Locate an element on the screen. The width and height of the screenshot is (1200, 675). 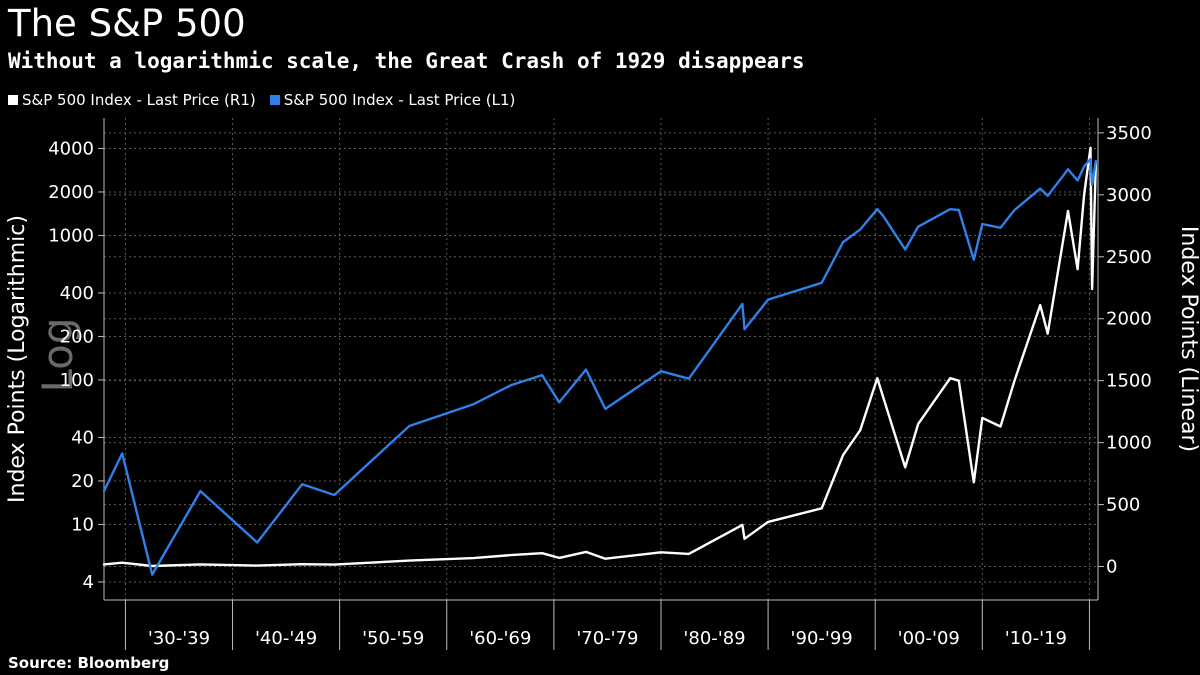
right-tick-label: 0 is located at coordinates (1111, 567).